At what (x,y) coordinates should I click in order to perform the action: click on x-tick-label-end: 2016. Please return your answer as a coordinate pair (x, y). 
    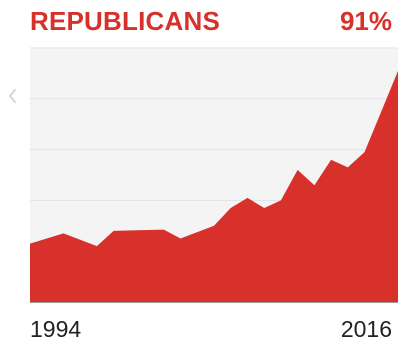
    Looking at the image, I should click on (366, 329).